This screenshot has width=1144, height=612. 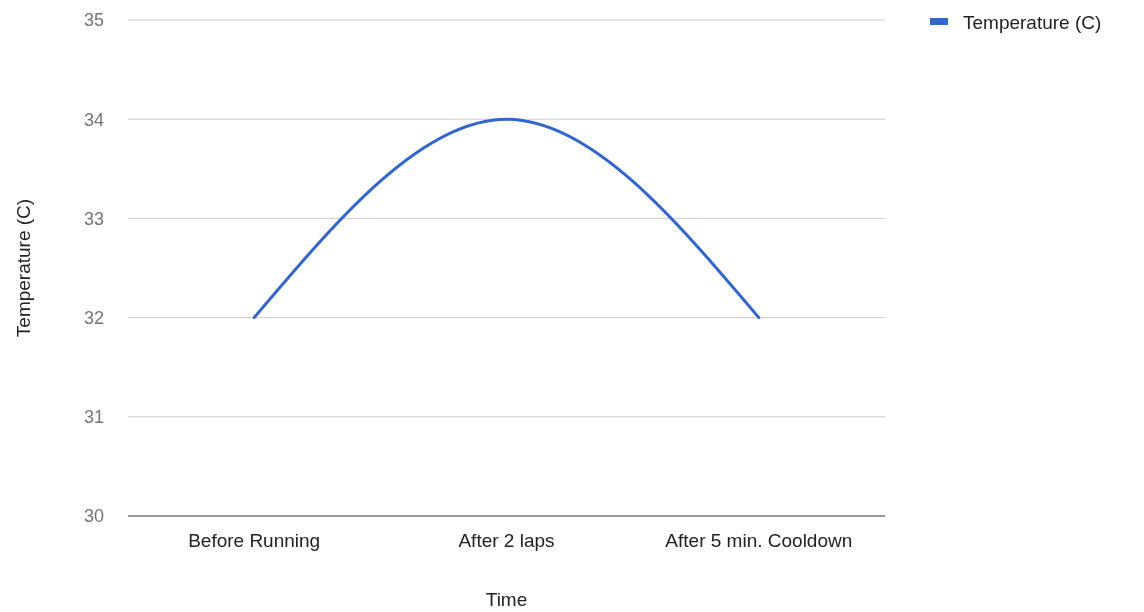 I want to click on x-tick-label: After 5 min. Cooldown, so click(x=759, y=540).